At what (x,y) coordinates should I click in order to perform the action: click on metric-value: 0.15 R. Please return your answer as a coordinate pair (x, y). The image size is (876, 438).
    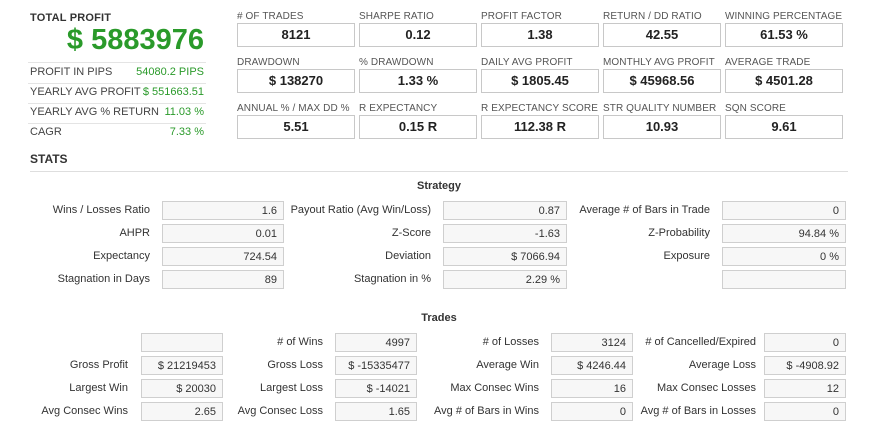
    Looking at the image, I should click on (418, 127).